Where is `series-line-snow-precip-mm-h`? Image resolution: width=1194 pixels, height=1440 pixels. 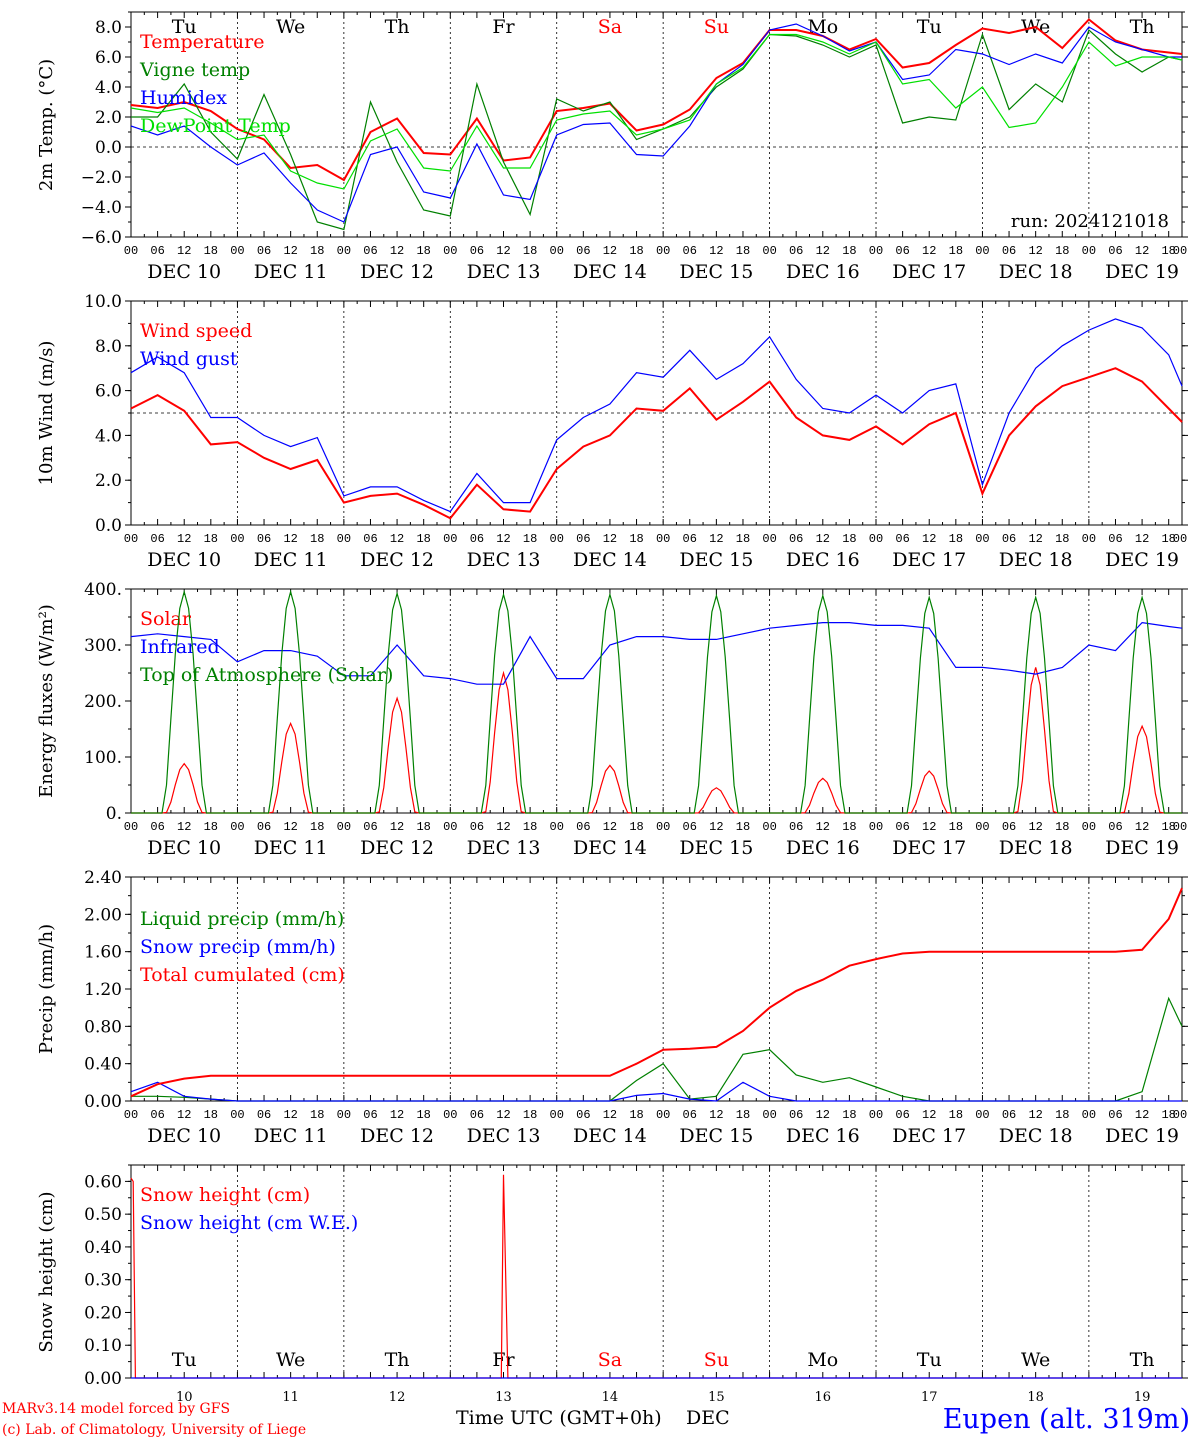
series-line-snow-precip-mm-h is located at coordinates (656, 1091).